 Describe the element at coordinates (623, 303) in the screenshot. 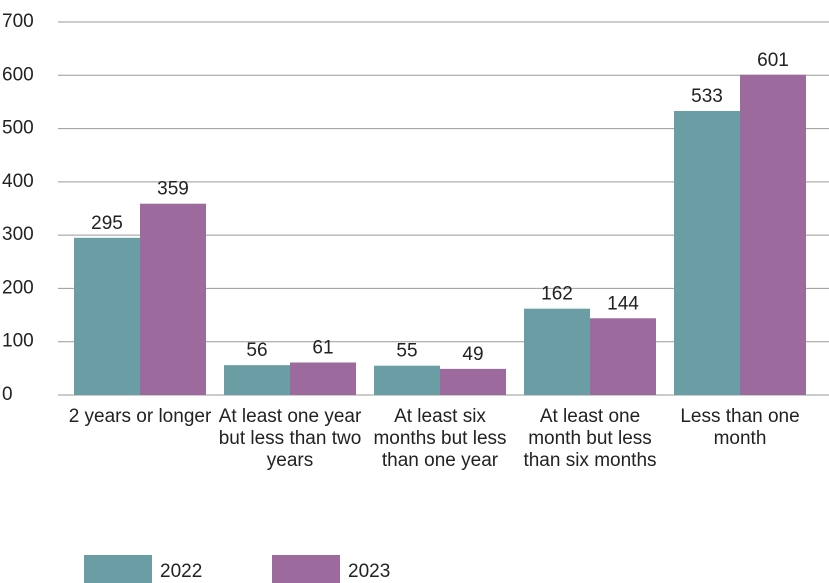

I see `value-label: 144` at that location.